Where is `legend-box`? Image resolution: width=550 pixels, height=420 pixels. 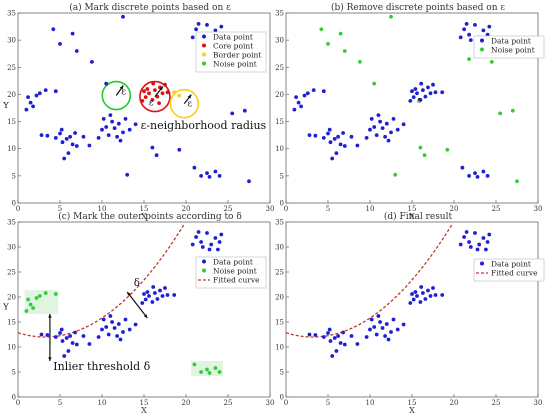 legend-box is located at coordinates (231, 272).